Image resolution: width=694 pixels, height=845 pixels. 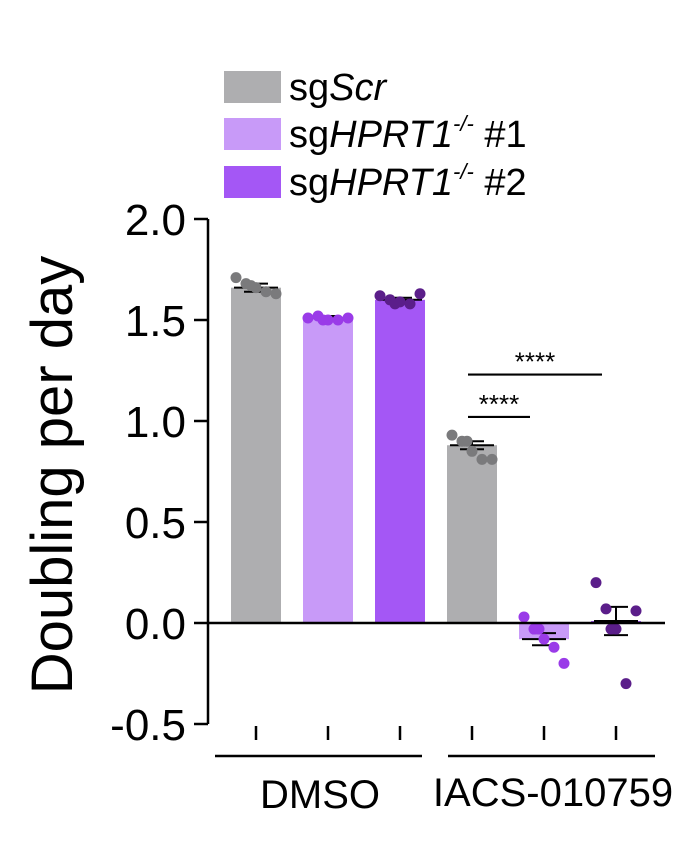 I want to click on y-tick-label-0: -0.5, so click(x=148, y=725).